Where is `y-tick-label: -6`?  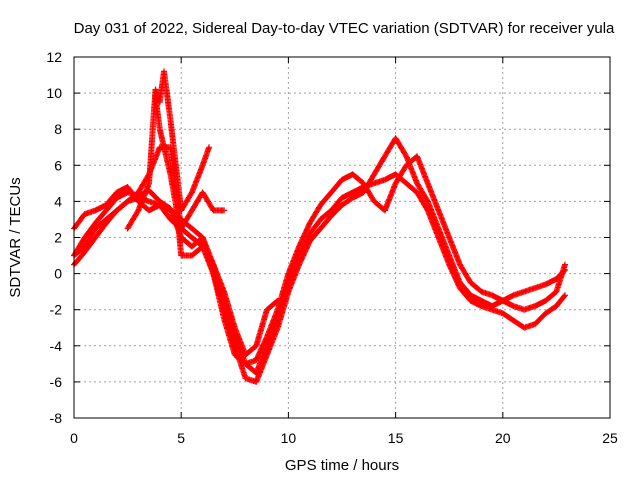
y-tick-label: -6 is located at coordinates (56, 382).